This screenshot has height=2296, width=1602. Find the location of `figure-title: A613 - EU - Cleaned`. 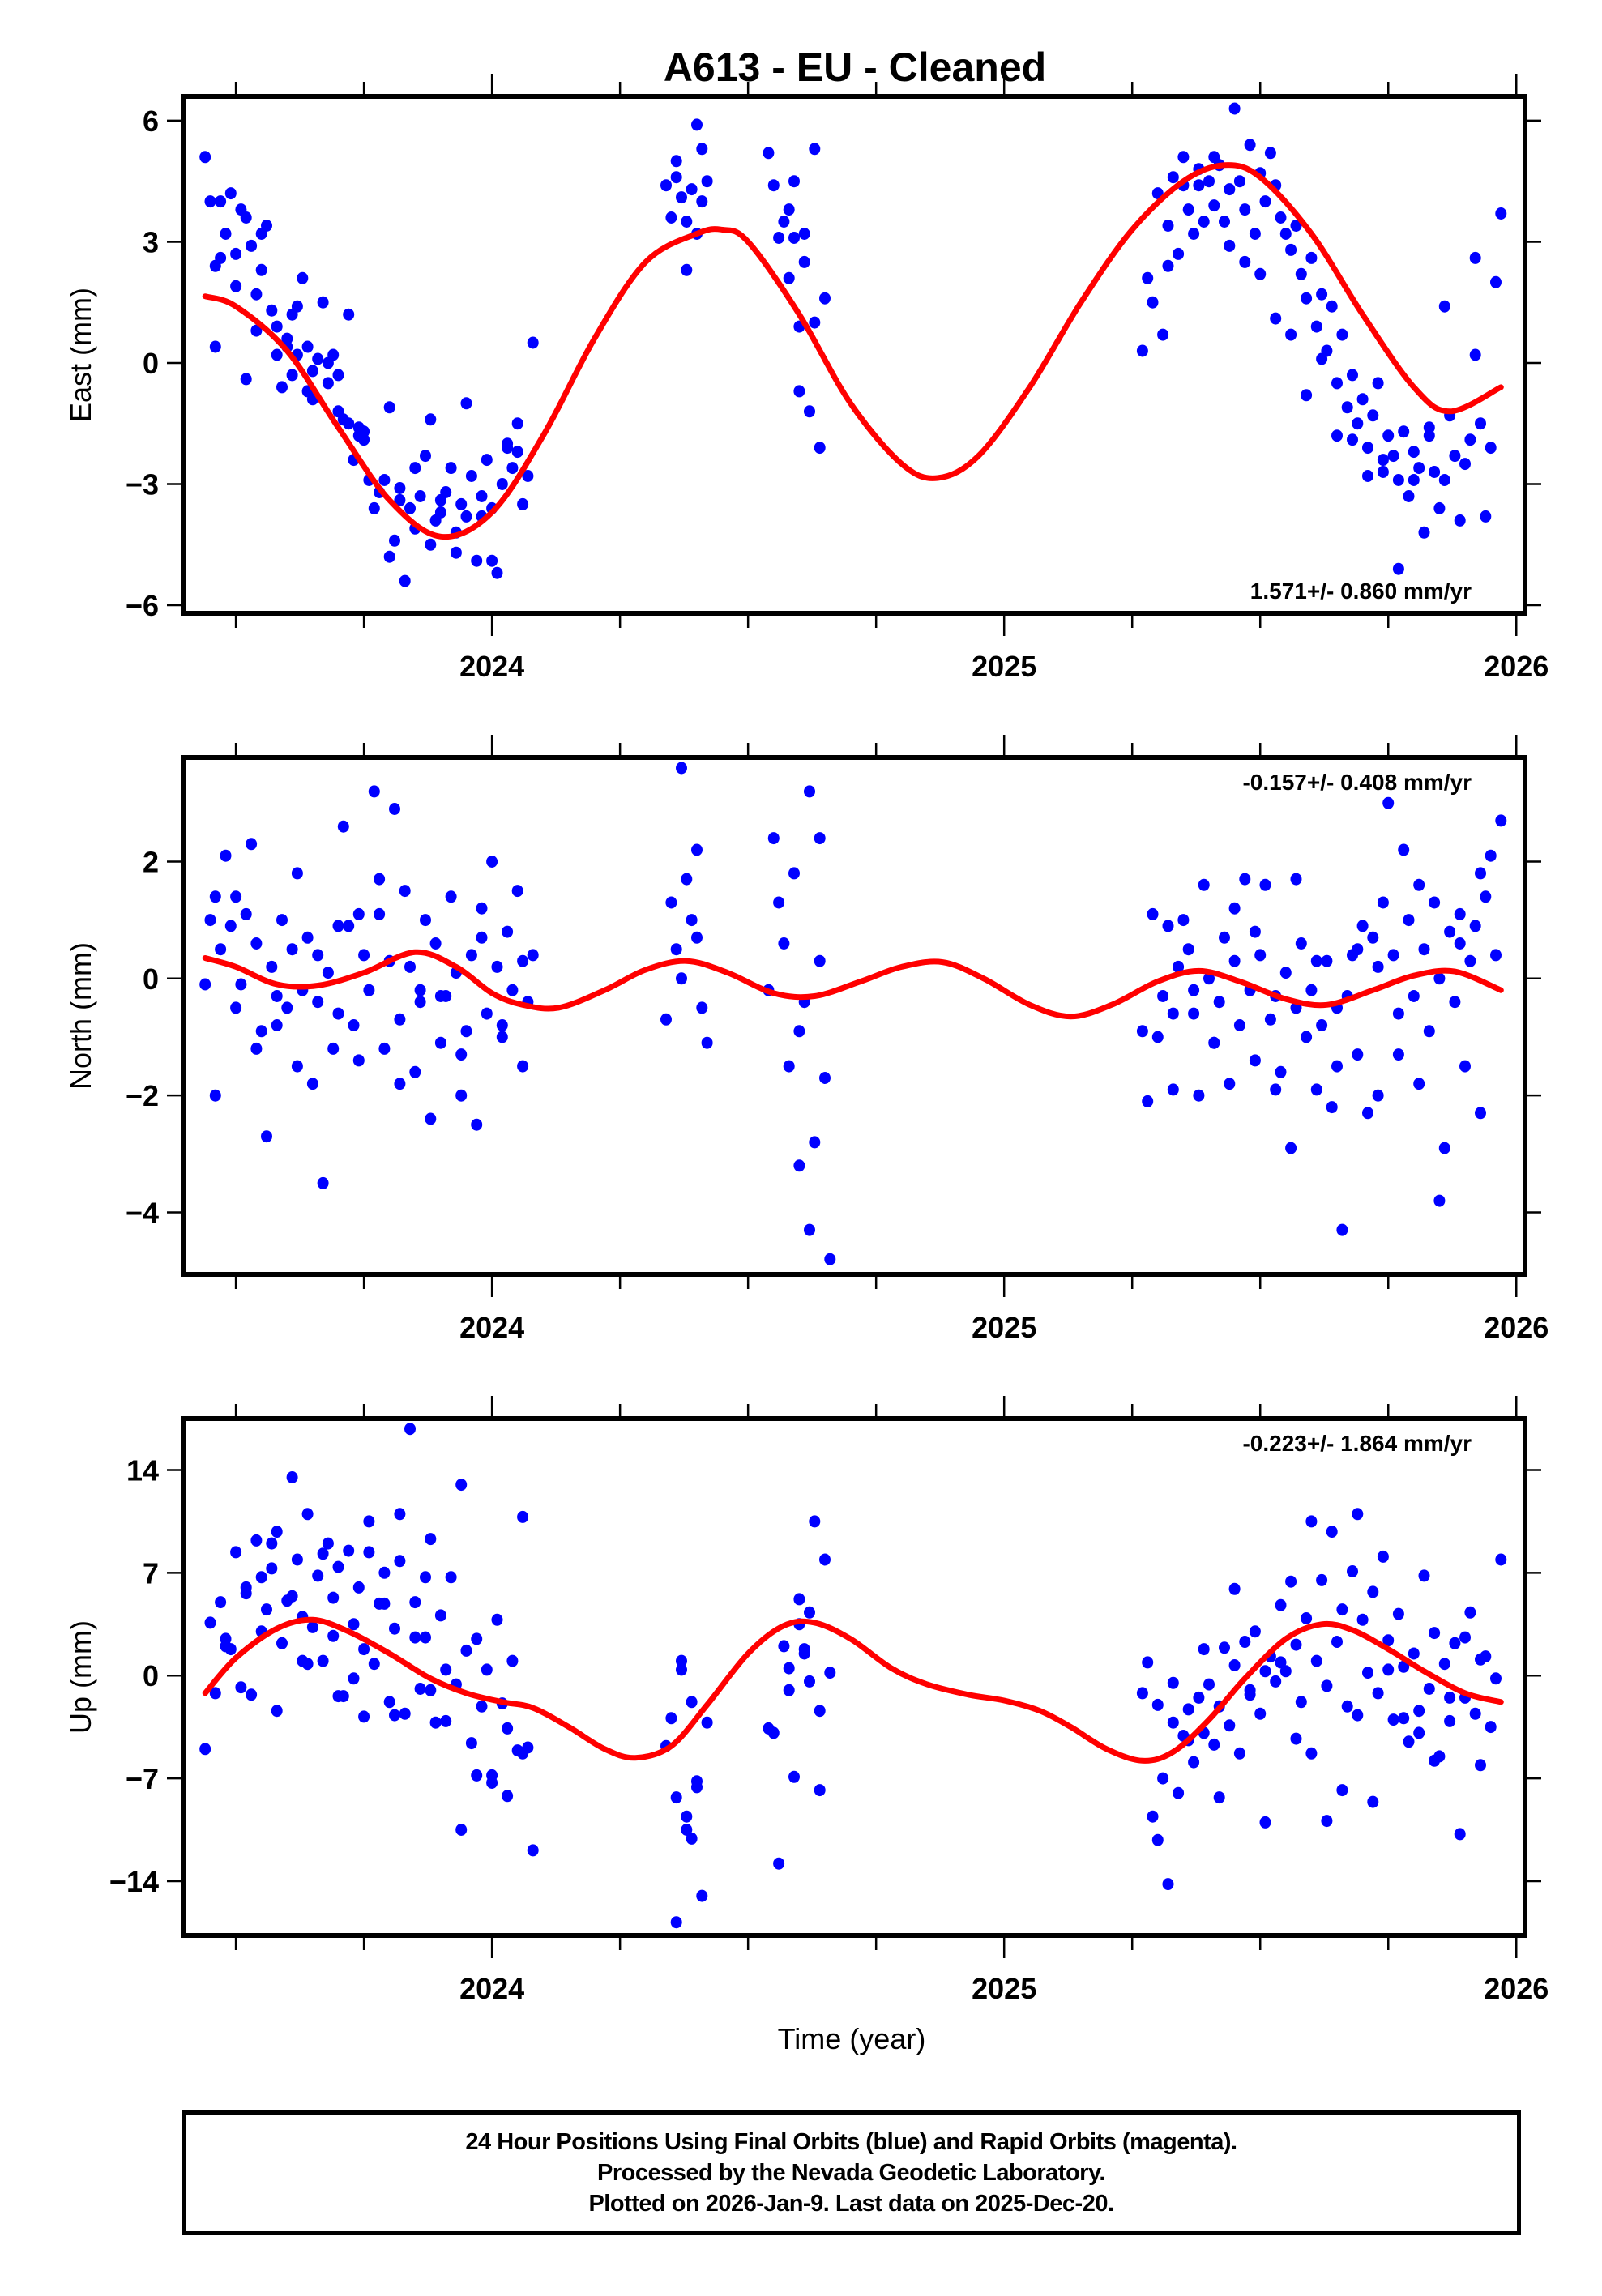

figure-title: A613 - EU - Cleaned is located at coordinates (855, 67).